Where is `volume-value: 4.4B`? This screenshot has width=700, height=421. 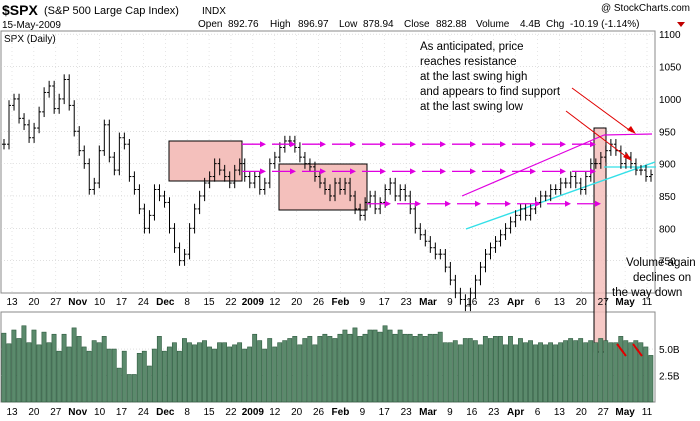
volume-value: 4.4B is located at coordinates (530, 24).